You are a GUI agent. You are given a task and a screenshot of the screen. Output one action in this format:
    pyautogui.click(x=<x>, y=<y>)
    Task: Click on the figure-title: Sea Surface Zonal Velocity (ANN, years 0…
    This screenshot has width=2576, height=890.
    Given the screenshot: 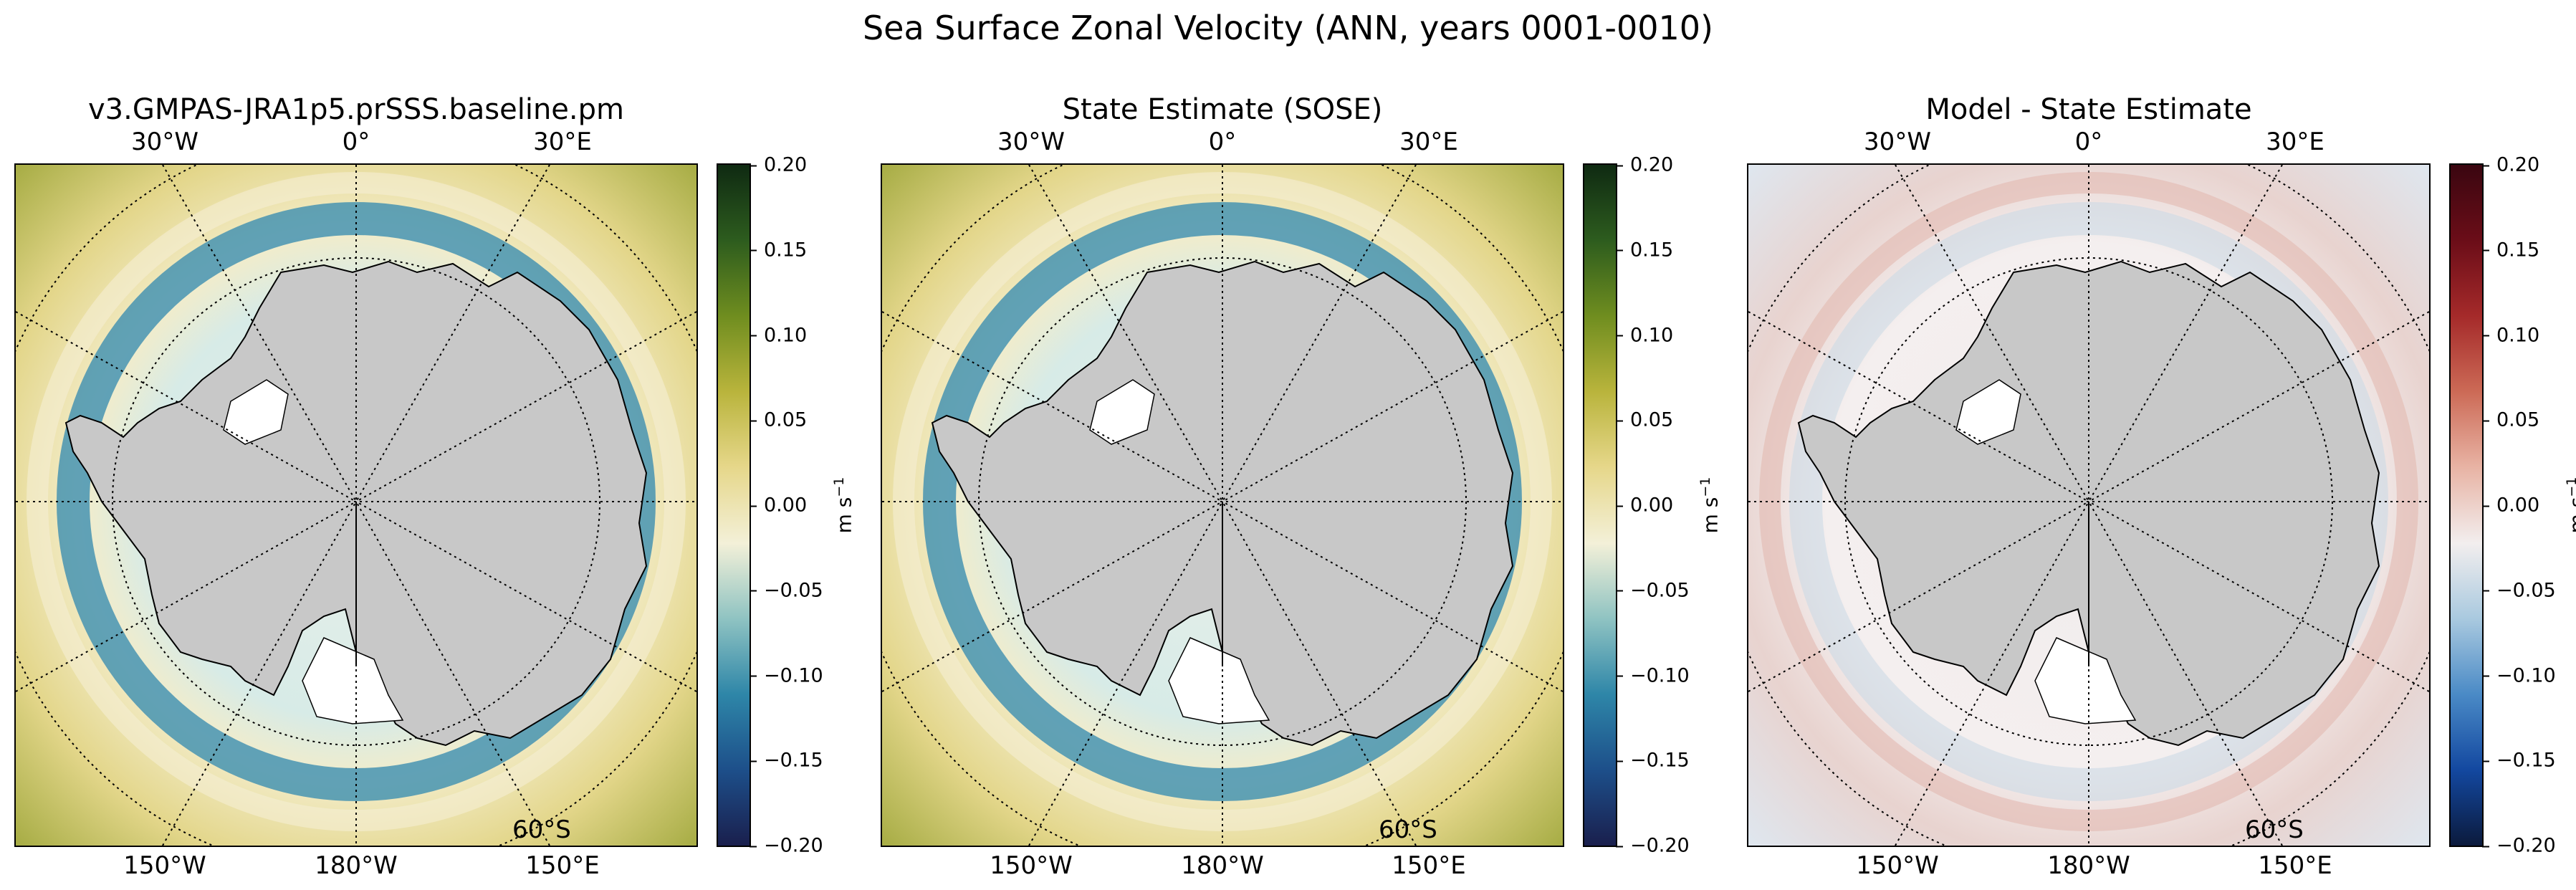 What is the action you would take?
    pyautogui.click(x=1287, y=28)
    